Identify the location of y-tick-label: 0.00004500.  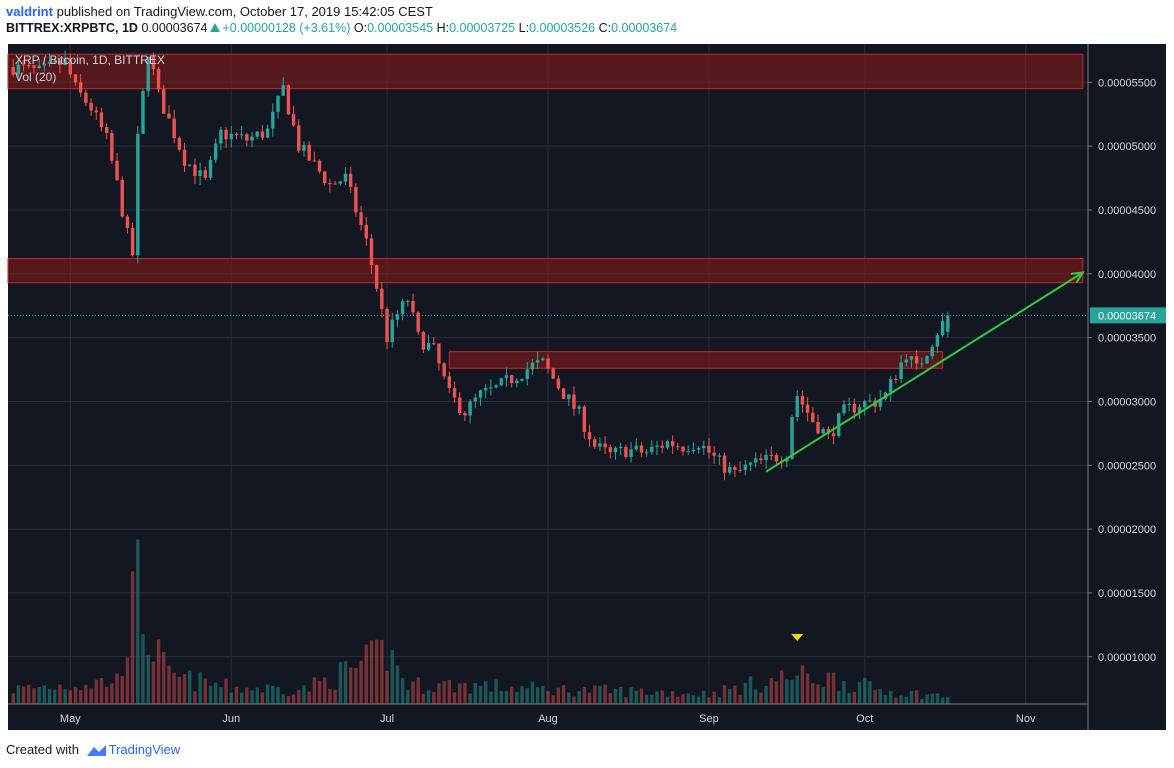
(1127, 211).